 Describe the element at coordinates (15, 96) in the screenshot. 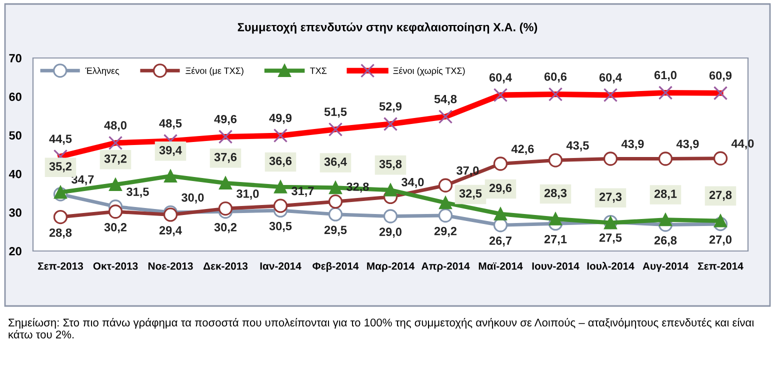

I see `y-tick-label: 60` at that location.